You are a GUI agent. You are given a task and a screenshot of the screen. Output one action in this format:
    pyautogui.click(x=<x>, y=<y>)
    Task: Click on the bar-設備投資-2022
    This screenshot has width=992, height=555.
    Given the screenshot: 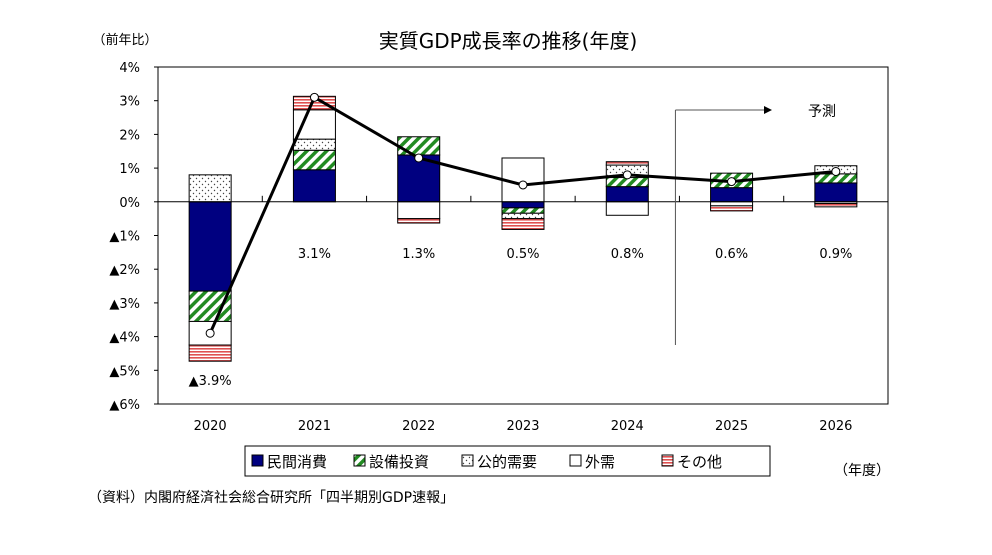 What is the action you would take?
    pyautogui.click(x=419, y=146)
    